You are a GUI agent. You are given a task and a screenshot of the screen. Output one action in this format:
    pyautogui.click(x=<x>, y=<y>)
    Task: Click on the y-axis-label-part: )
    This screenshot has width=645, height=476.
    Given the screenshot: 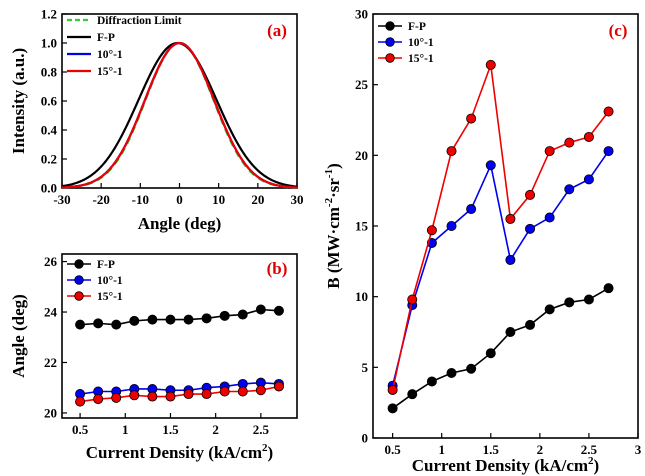 What is the action you would take?
    pyautogui.click(x=333, y=166)
    